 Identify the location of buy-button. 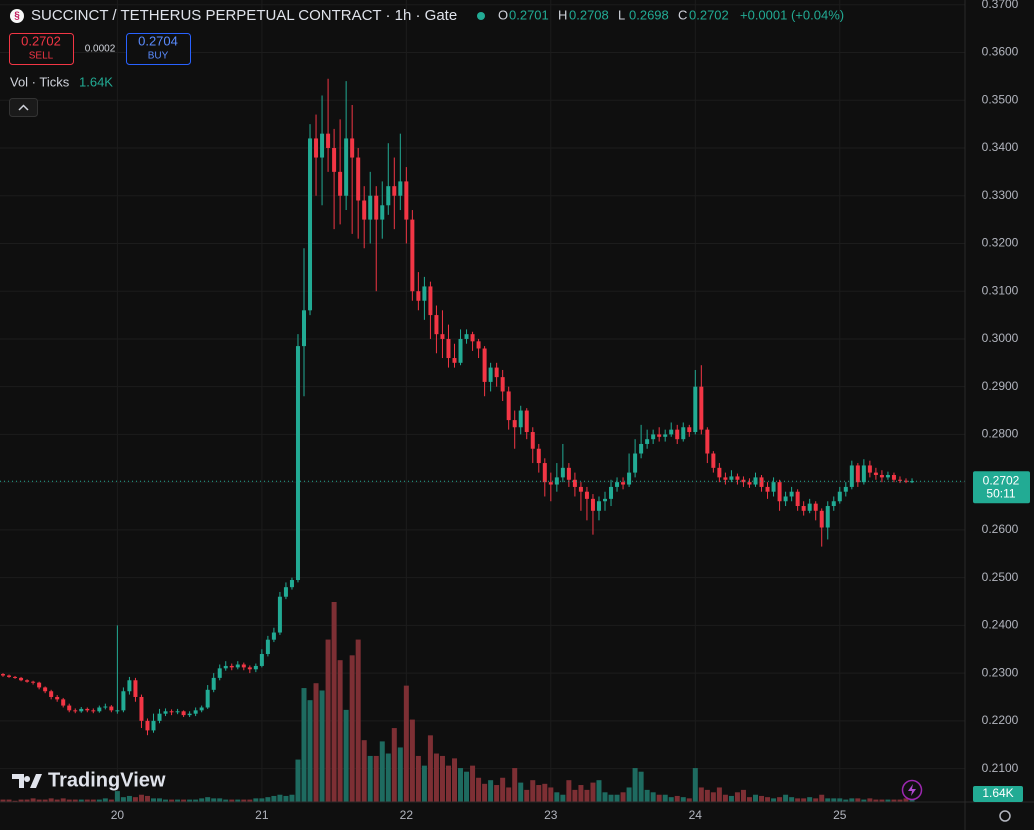
(158, 49).